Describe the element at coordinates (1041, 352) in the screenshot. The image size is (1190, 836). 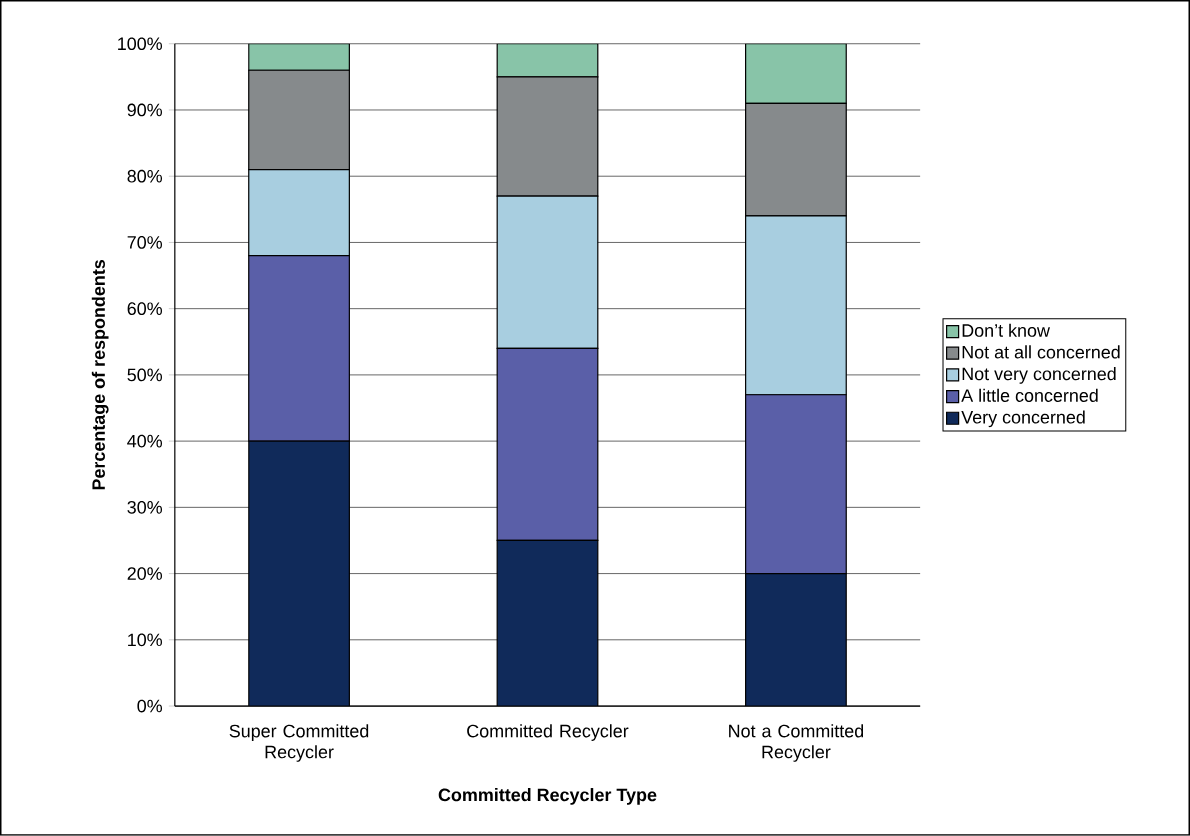
I see `legend-label: Not at all concerned` at that location.